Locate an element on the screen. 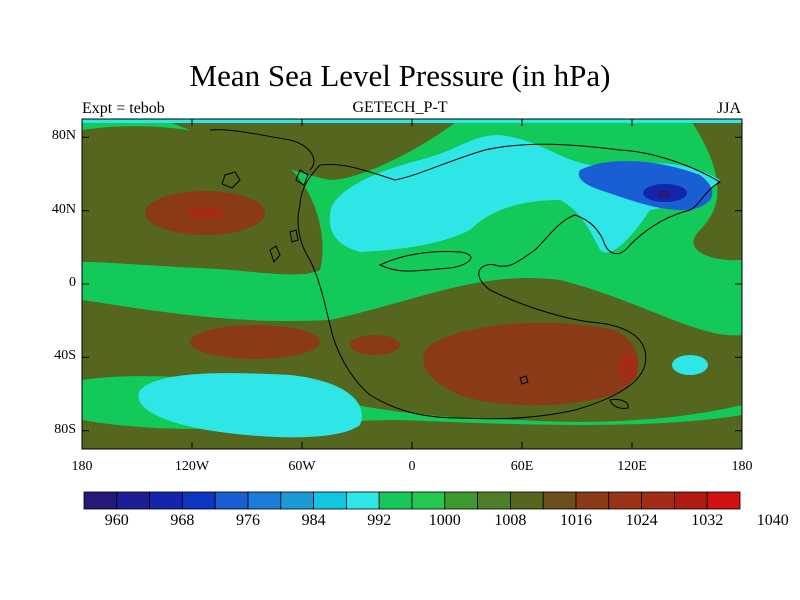  colorbar-tick-label: 976 is located at coordinates (248, 520).